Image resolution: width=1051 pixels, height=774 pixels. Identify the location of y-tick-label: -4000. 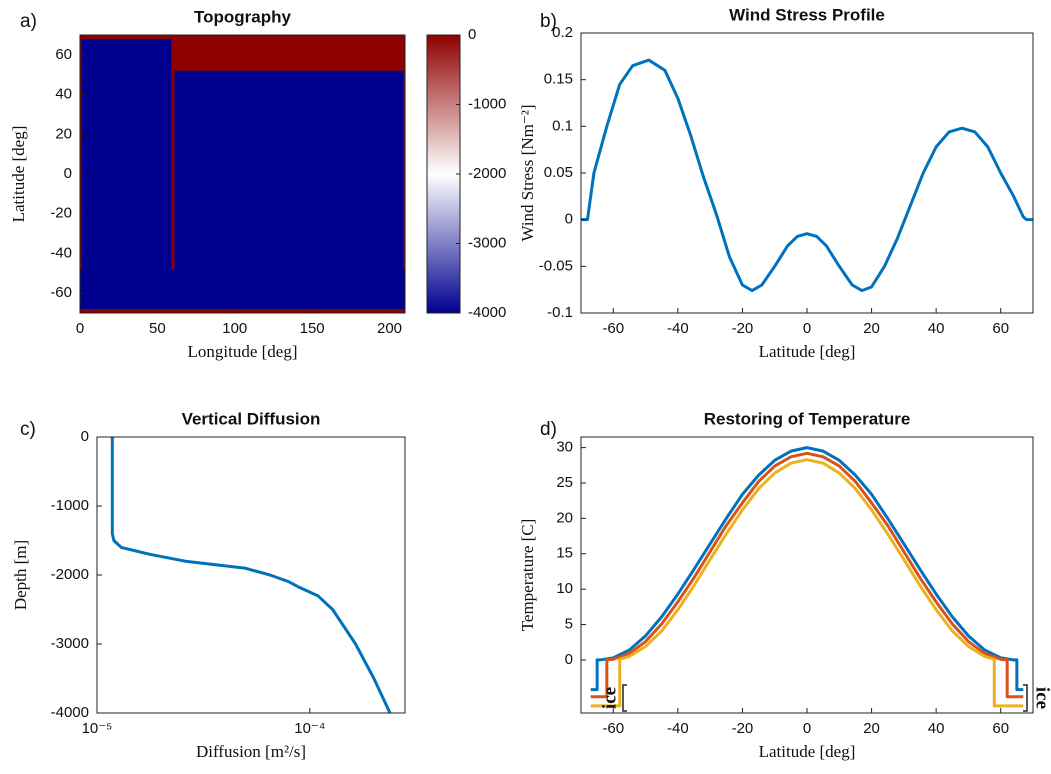
(70, 712).